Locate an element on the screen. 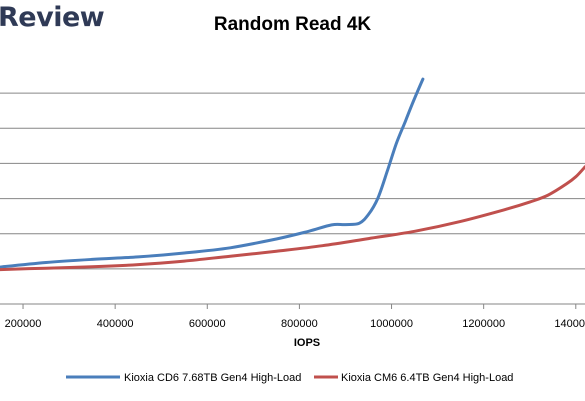 The height and width of the screenshot is (401, 585). x-tick-label: 1400000 is located at coordinates (569, 324).